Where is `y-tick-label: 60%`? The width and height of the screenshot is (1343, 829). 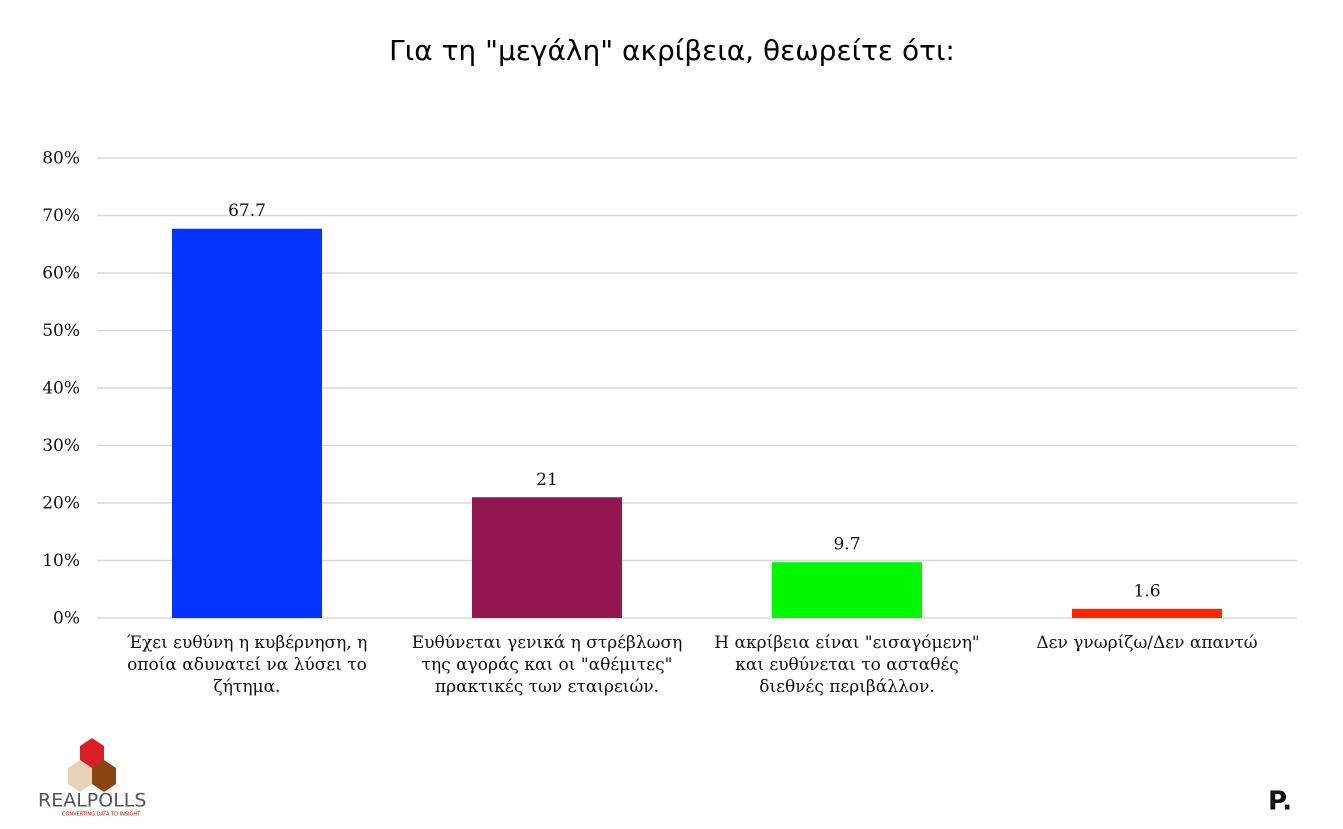
y-tick-label: 60% is located at coordinates (61, 274).